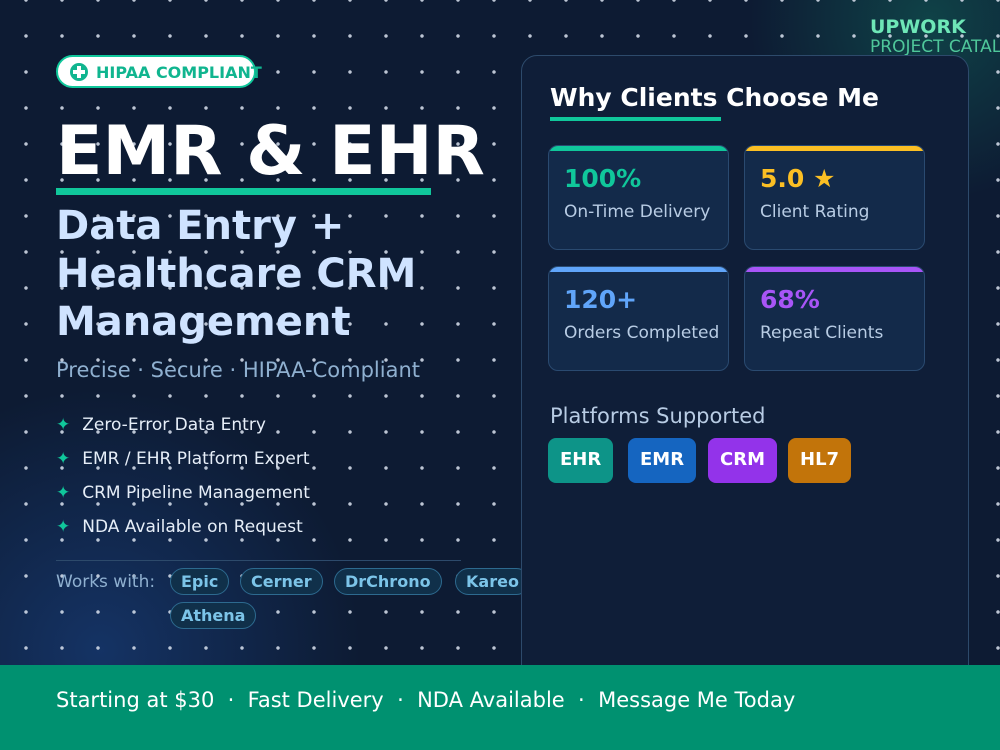  What do you see at coordinates (637, 212) in the screenshot?
I see `stat-label: On-Time Delivery` at bounding box center [637, 212].